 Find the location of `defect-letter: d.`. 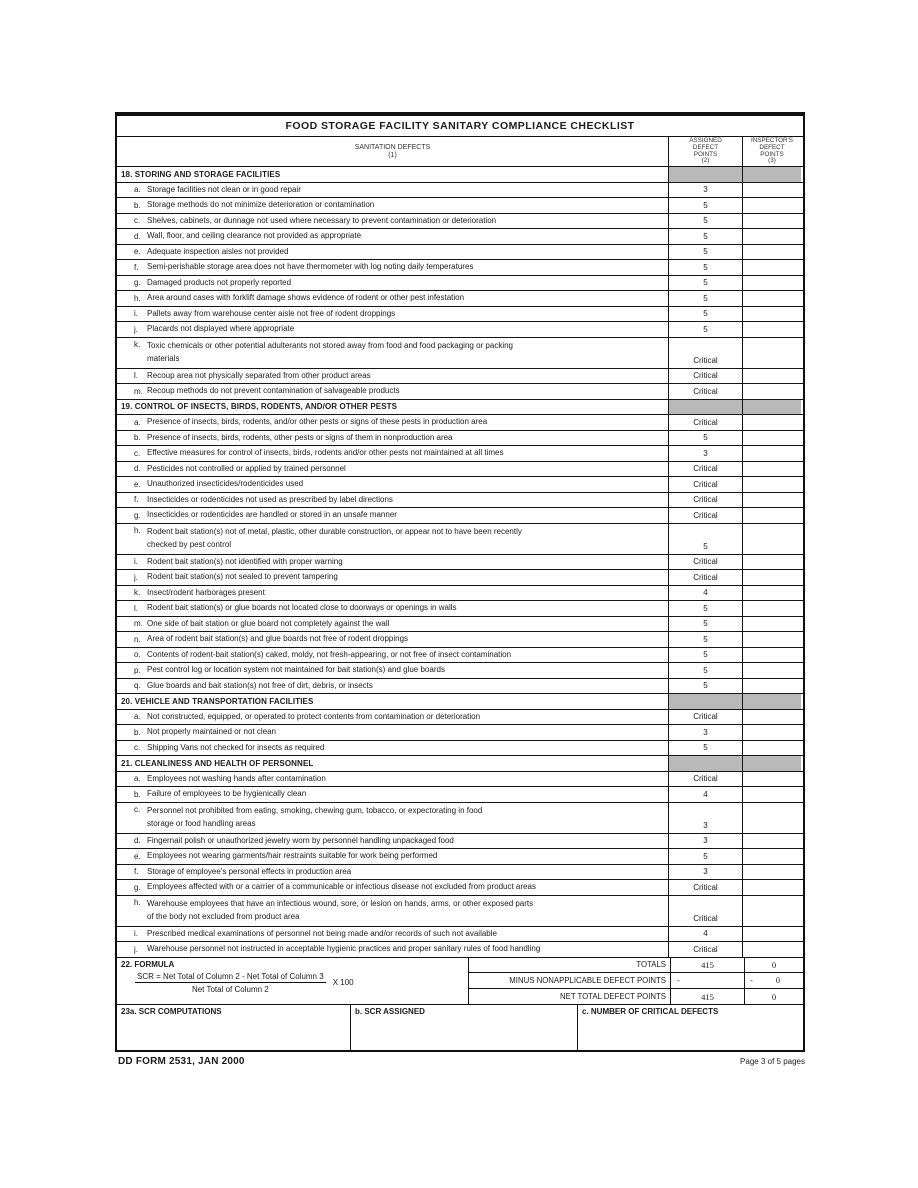

defect-letter: d. is located at coordinates (137, 841).